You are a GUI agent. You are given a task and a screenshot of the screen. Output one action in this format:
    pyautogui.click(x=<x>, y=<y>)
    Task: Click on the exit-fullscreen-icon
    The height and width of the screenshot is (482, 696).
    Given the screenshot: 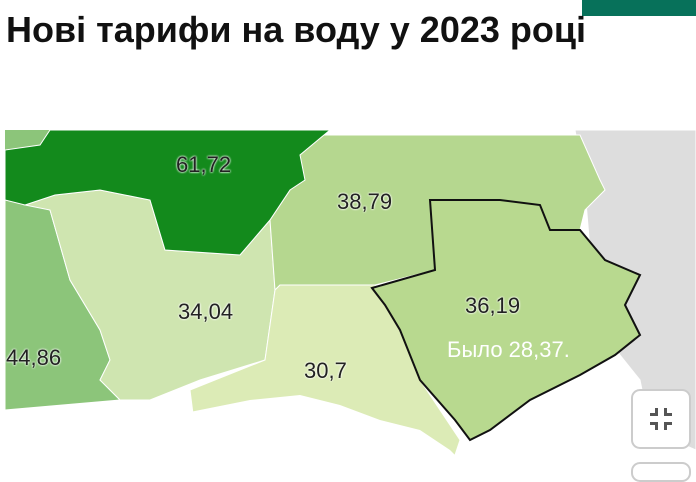 What is the action you would take?
    pyautogui.click(x=661, y=419)
    